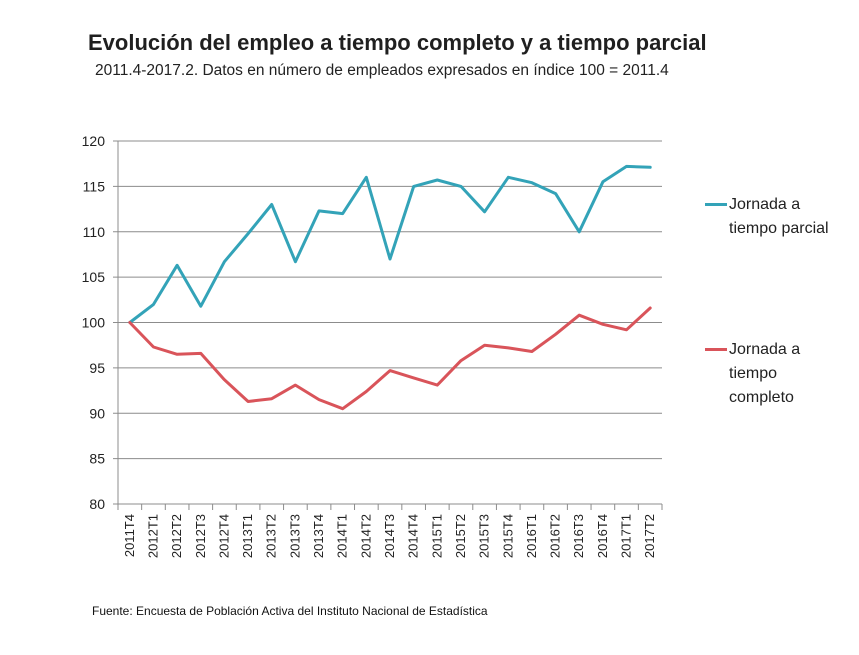 The height and width of the screenshot is (655, 859). What do you see at coordinates (716, 349) in the screenshot?
I see `legend-swatch-completo` at bounding box center [716, 349].